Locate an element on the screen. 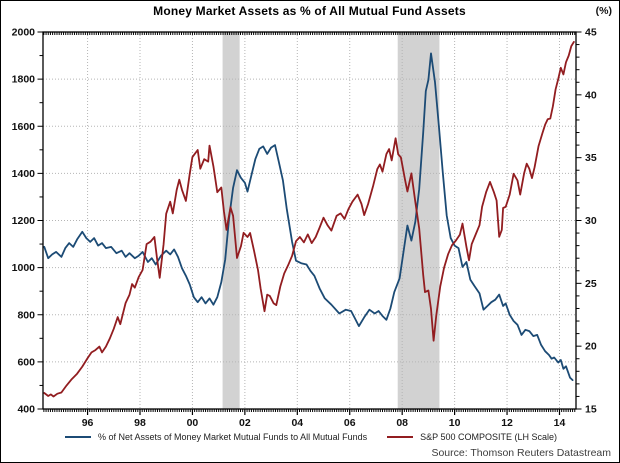 The height and width of the screenshot is (463, 620). x-axis-label: 10 is located at coordinates (455, 423).